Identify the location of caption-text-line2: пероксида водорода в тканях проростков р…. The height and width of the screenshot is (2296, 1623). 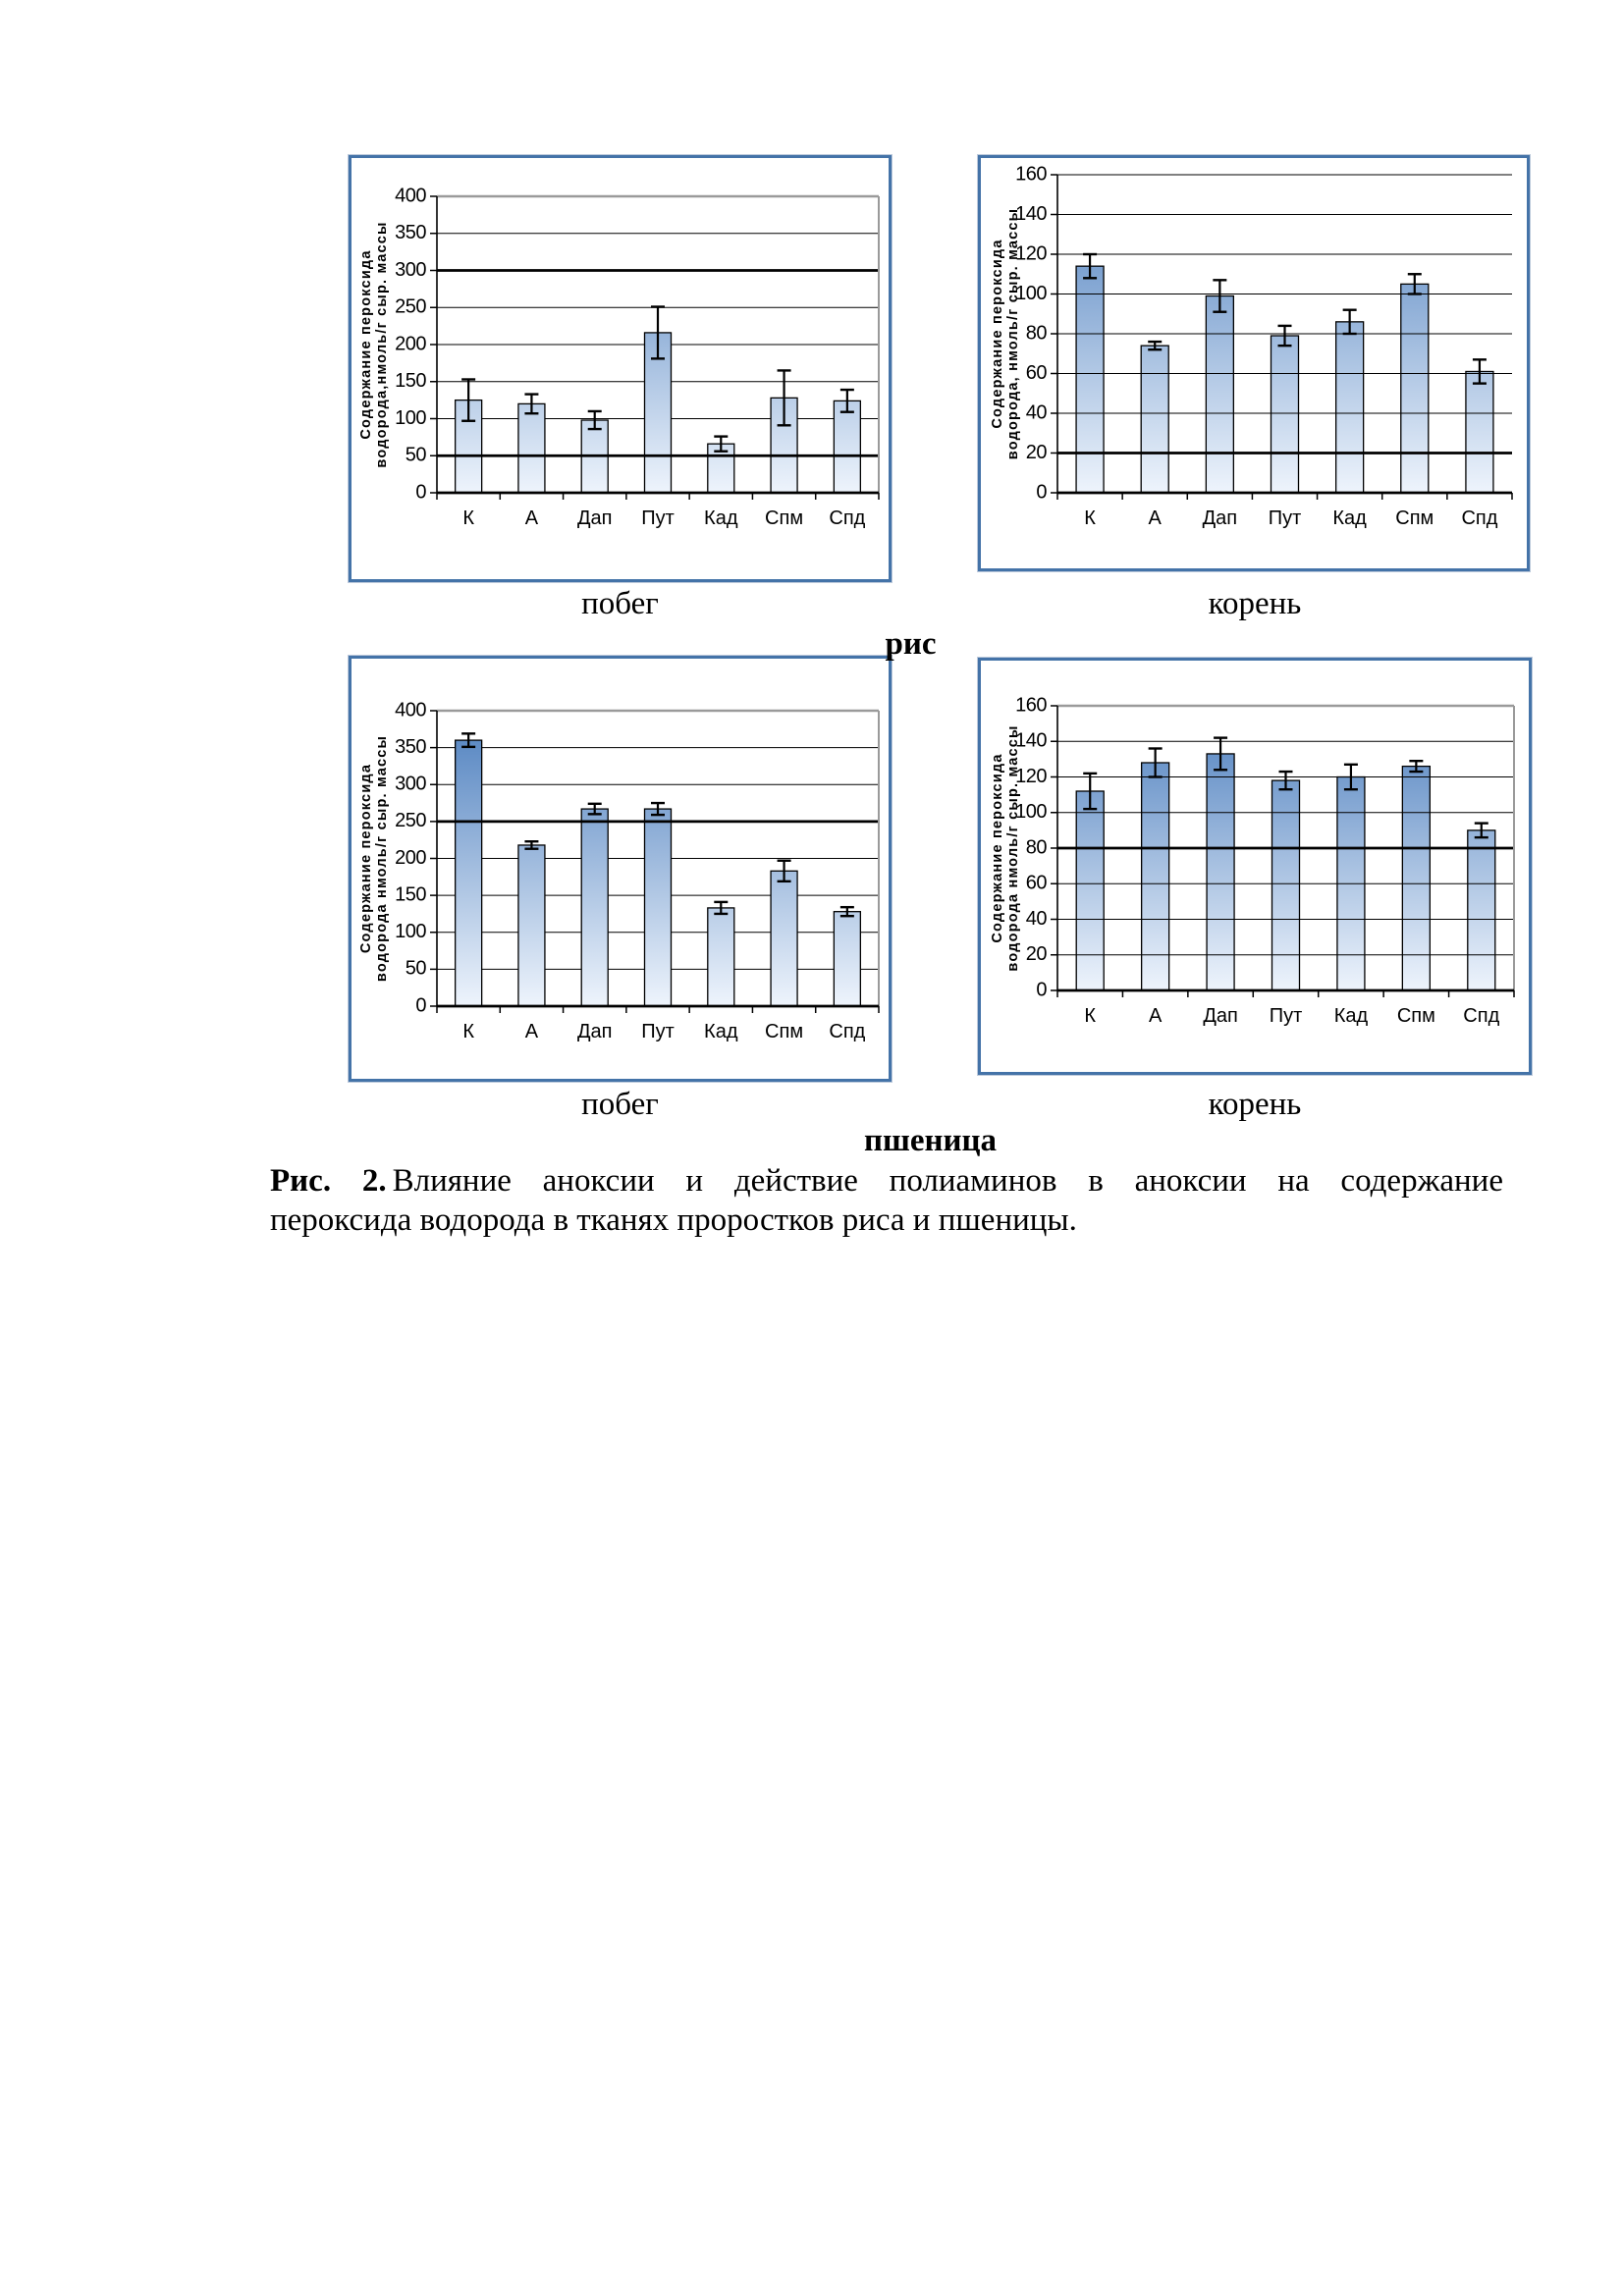
(673, 1220).